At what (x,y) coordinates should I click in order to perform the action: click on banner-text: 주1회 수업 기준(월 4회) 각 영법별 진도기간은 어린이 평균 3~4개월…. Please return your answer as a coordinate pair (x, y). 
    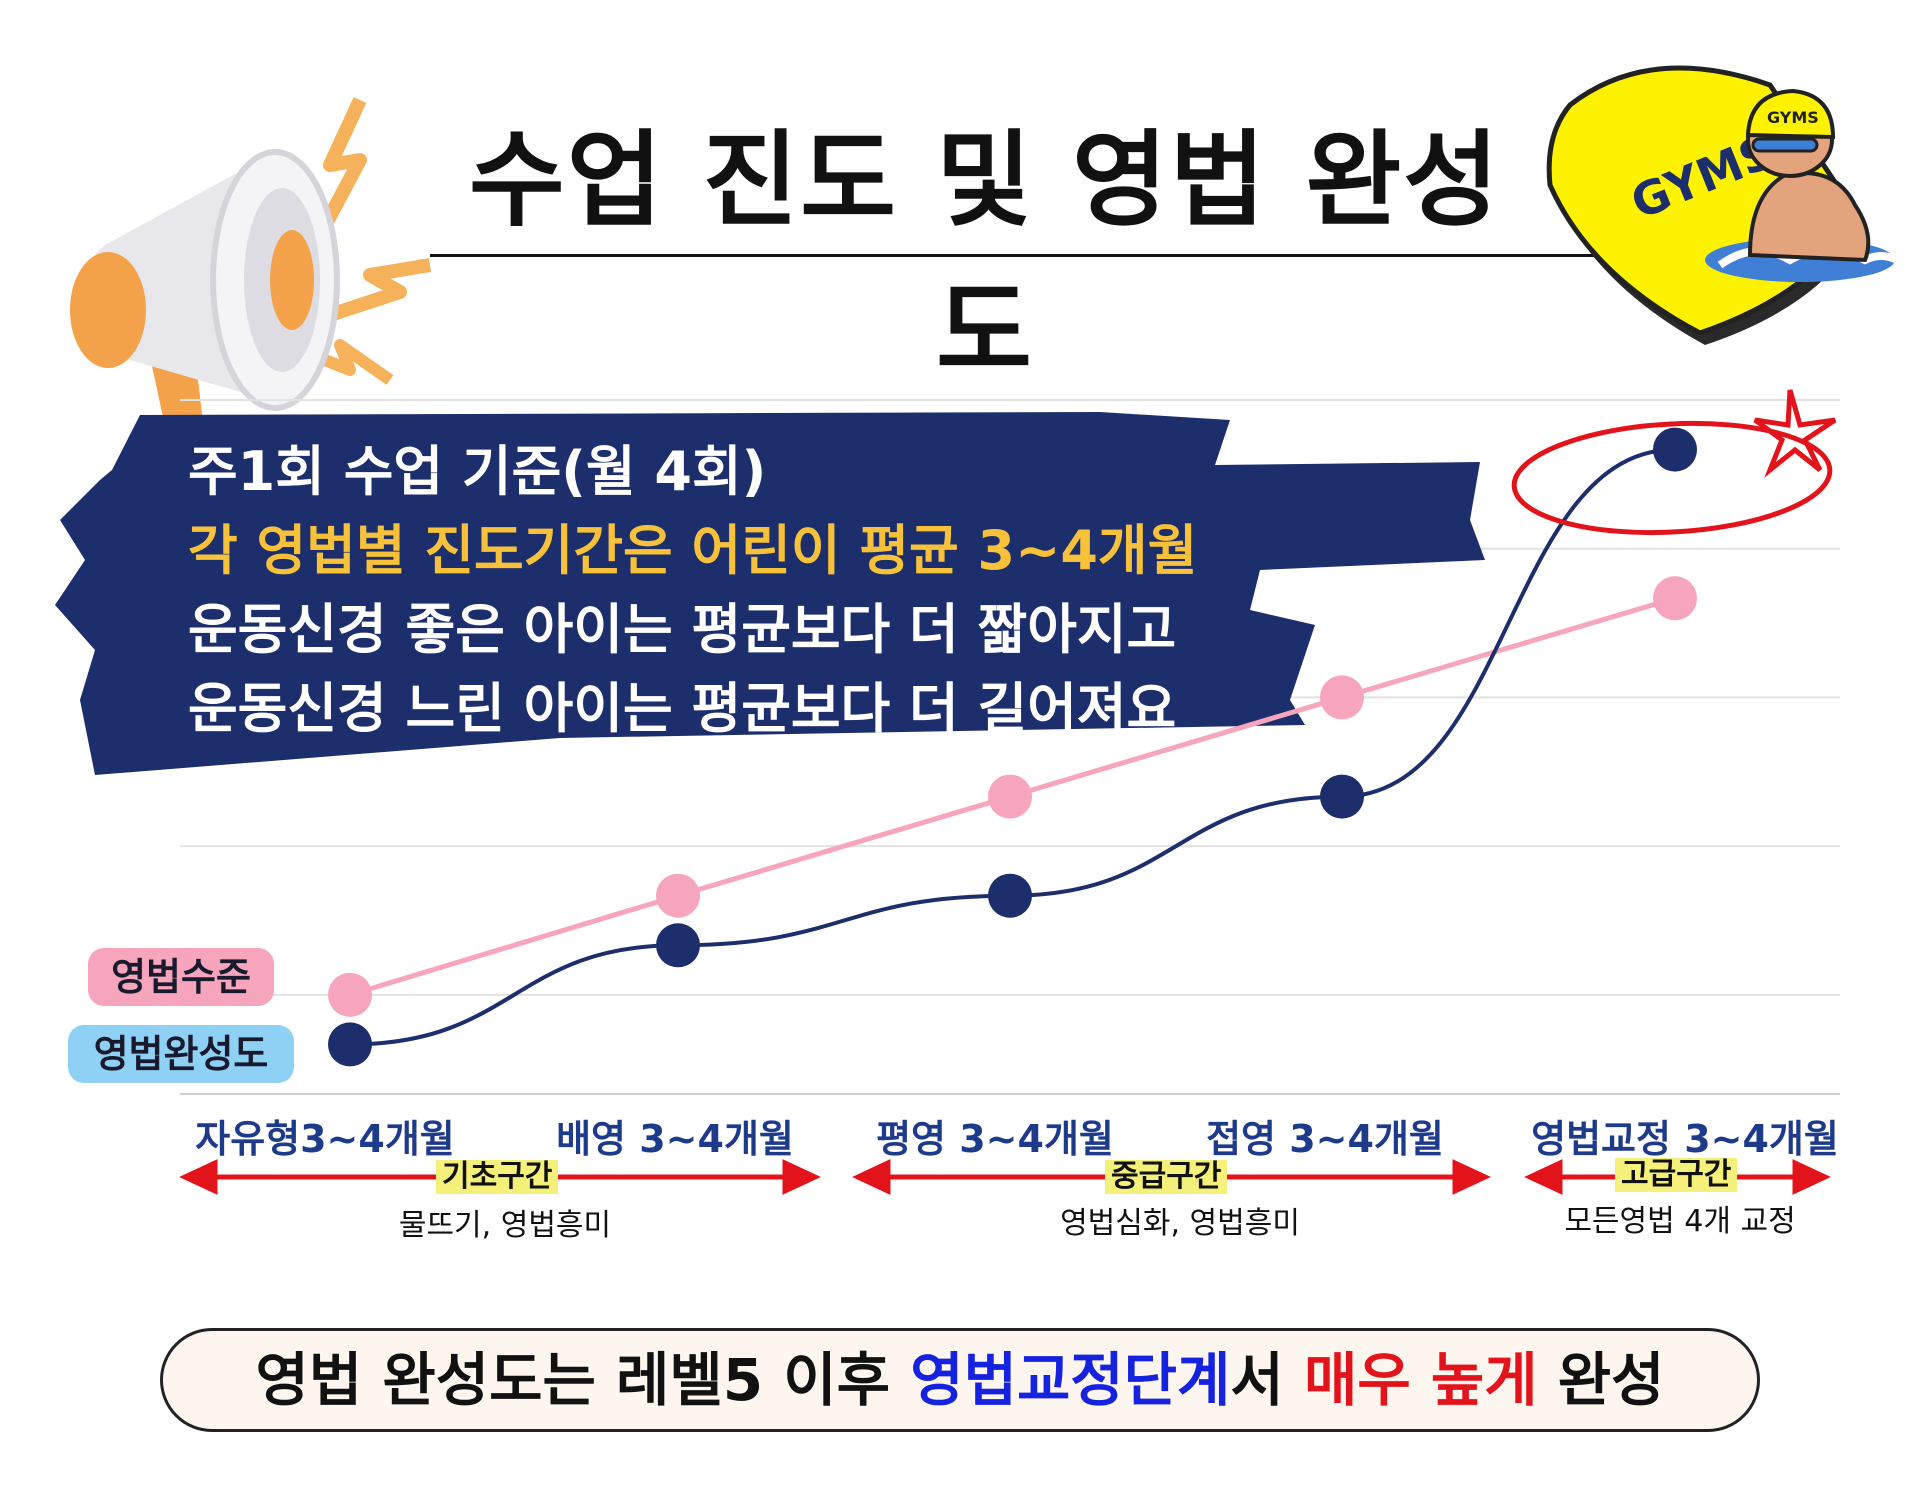
    Looking at the image, I should click on (692, 590).